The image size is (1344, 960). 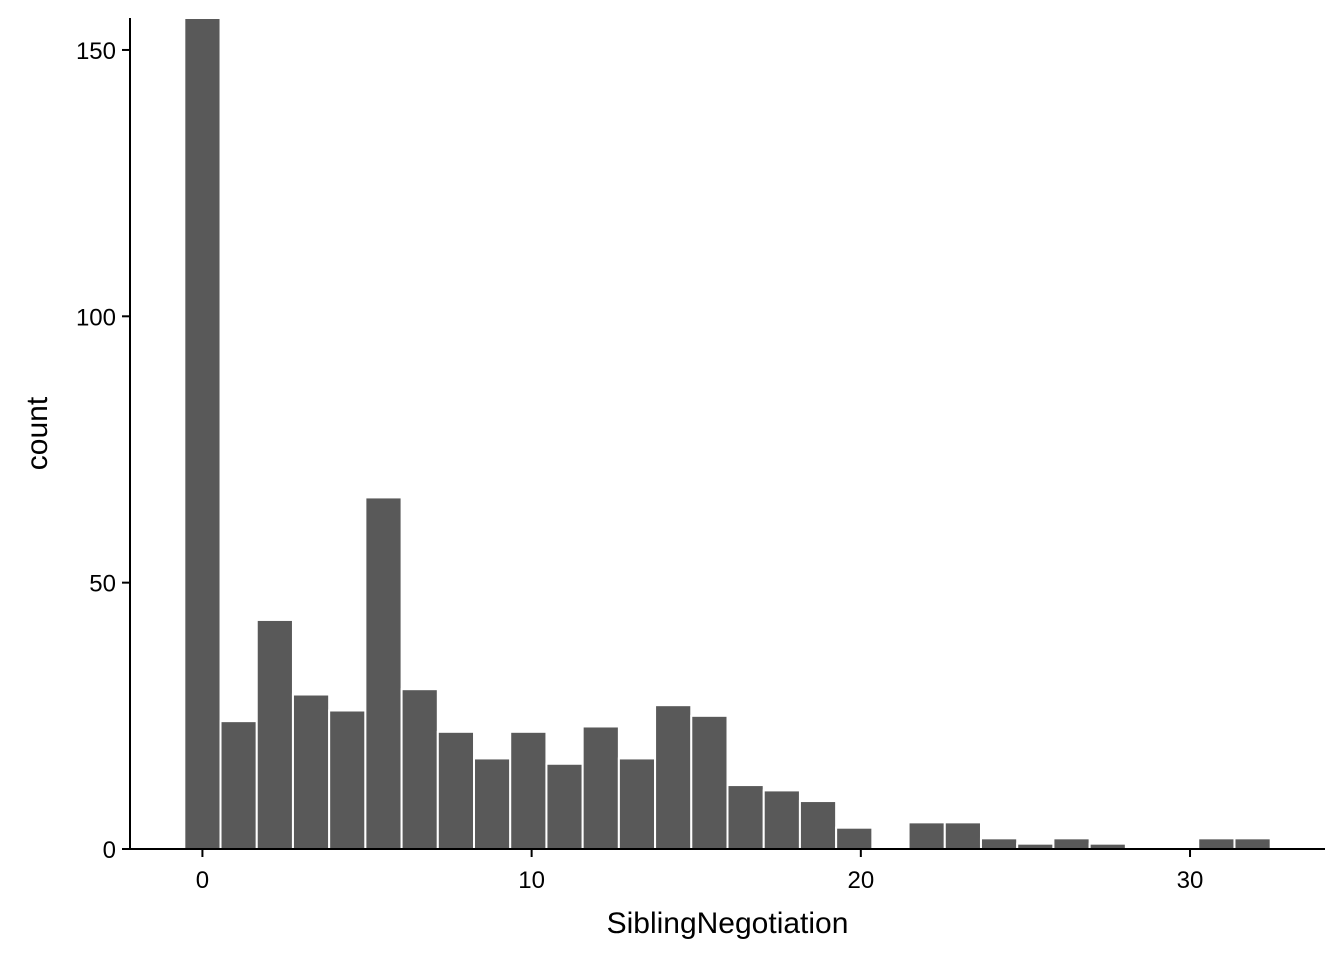 I want to click on x-tick-label: 20, so click(x=860, y=880).